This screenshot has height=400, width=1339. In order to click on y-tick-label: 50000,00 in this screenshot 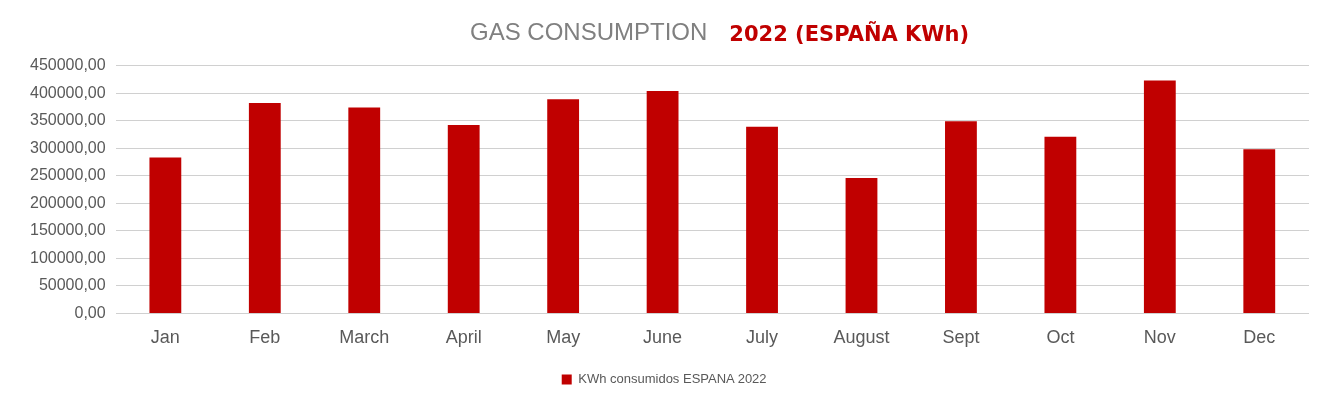, I will do `click(72, 285)`.